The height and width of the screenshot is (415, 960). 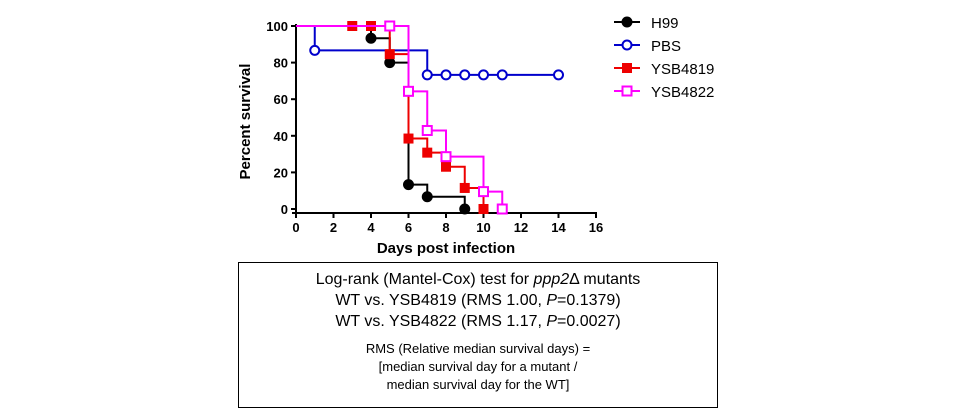 I want to click on p-value: =0.1379), so click(x=589, y=300).